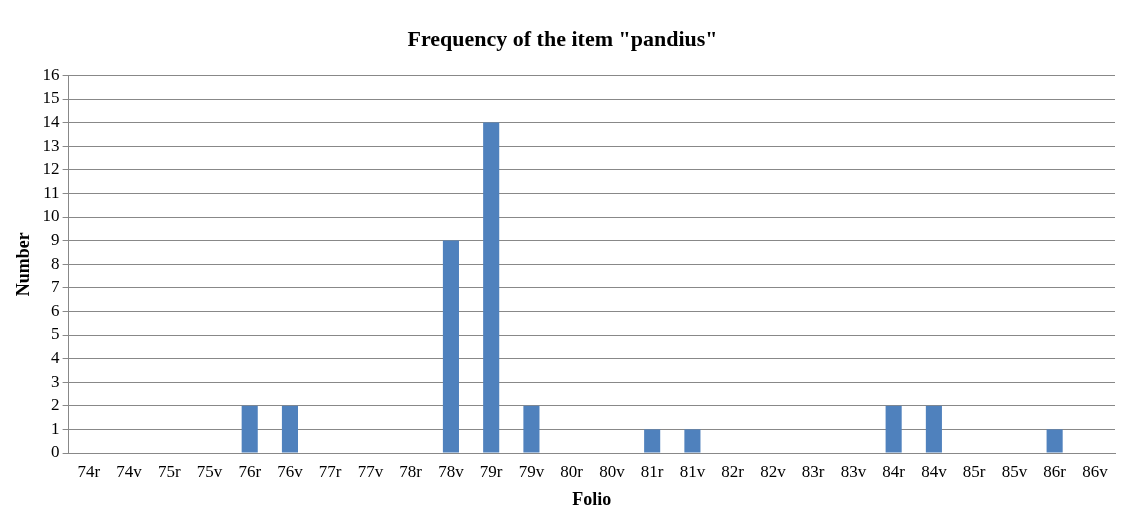  Describe the element at coordinates (853, 471) in the screenshot. I see `x-tick-label: 83v` at that location.